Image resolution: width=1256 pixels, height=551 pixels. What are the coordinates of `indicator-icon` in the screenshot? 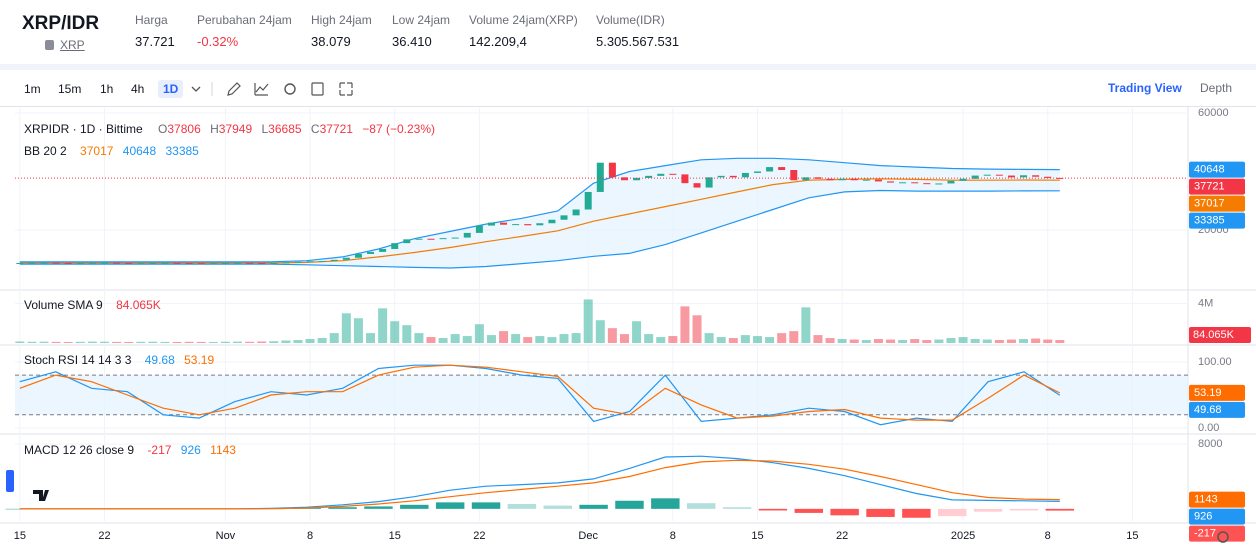 It's located at (261, 89).